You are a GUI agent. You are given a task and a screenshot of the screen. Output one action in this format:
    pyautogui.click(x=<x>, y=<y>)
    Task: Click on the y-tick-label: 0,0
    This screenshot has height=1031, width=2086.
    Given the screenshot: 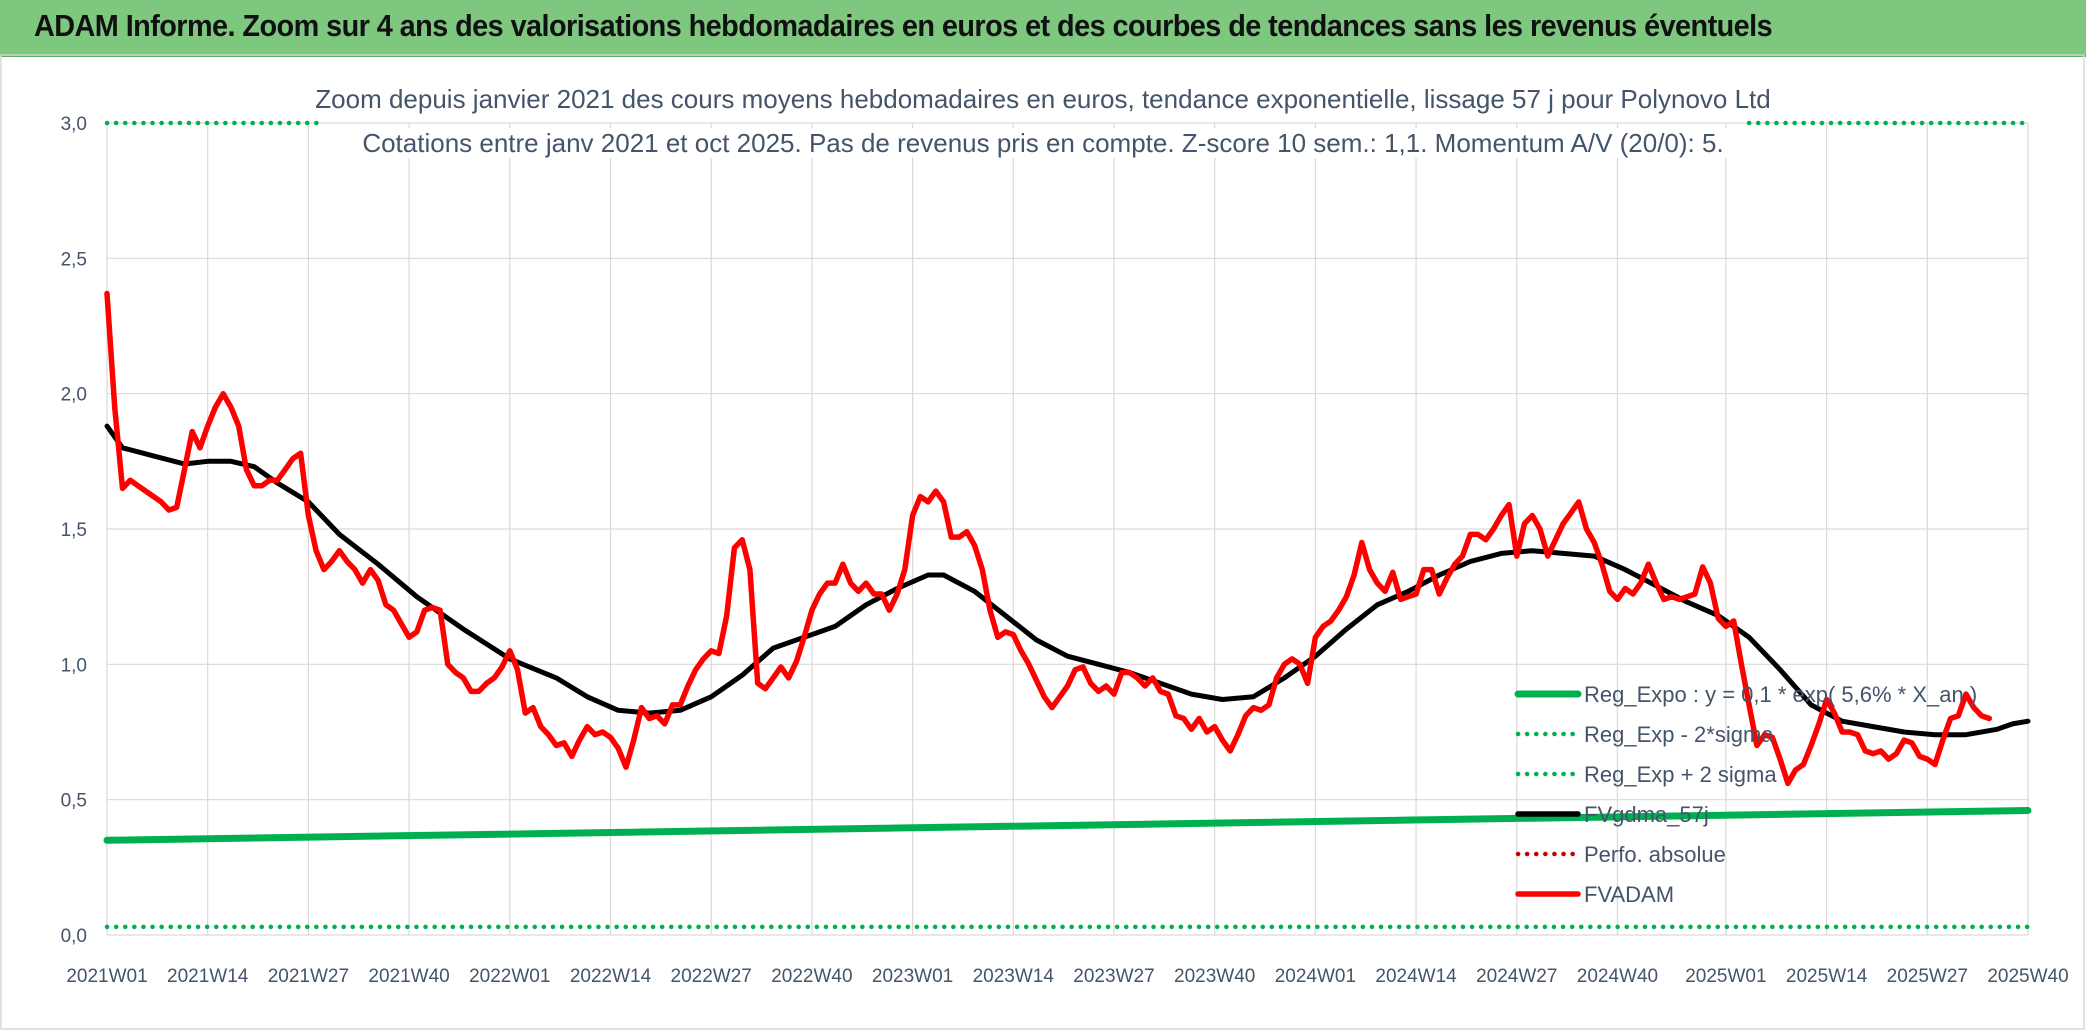 What is the action you would take?
    pyautogui.click(x=74, y=936)
    